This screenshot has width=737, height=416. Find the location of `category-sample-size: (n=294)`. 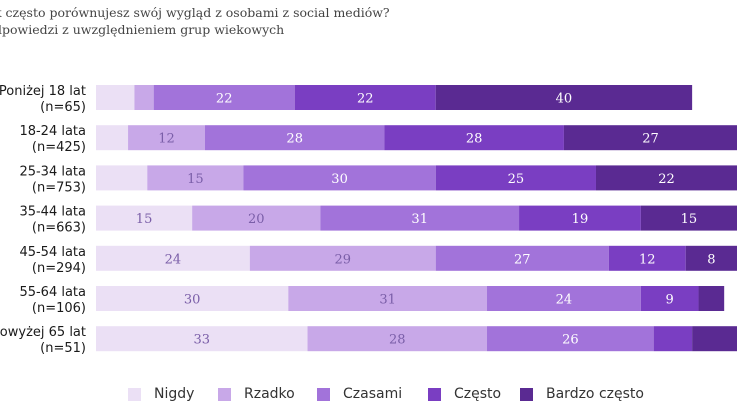

category-sample-size: (n=294) is located at coordinates (59, 268).